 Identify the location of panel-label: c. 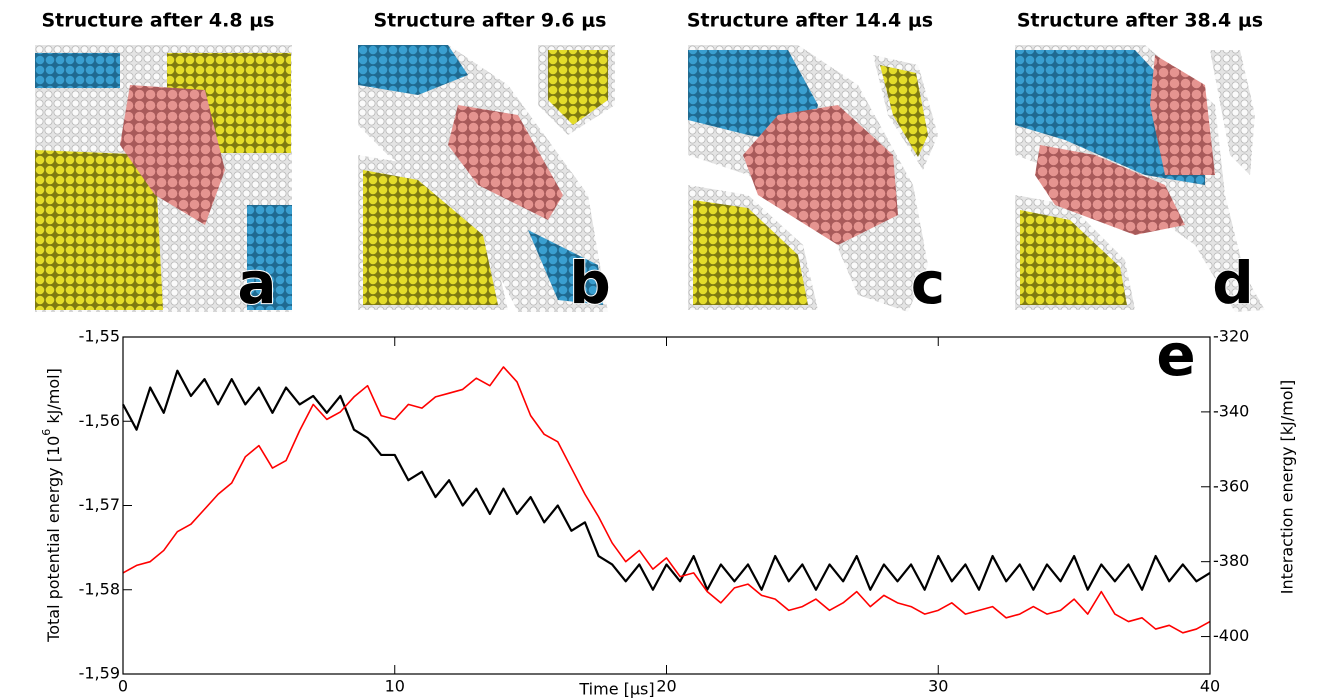
(928, 283).